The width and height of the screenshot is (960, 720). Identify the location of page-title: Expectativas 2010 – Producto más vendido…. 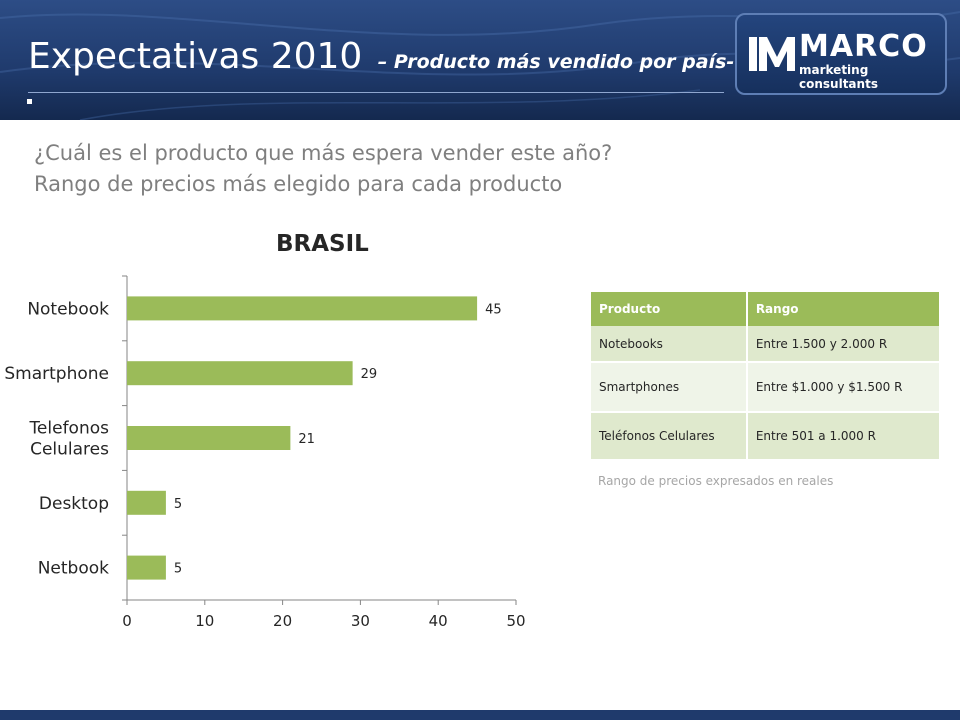
(381, 56).